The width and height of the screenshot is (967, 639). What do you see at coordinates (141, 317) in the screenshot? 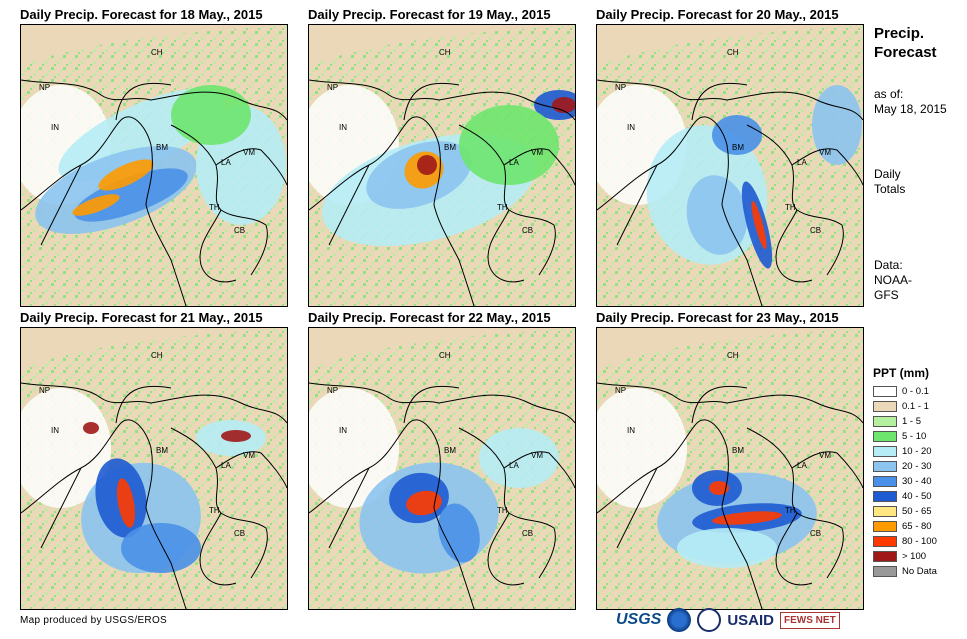
I see `panel-title-4: Daily Precip. Forecast for 21 May., 2015` at bounding box center [141, 317].